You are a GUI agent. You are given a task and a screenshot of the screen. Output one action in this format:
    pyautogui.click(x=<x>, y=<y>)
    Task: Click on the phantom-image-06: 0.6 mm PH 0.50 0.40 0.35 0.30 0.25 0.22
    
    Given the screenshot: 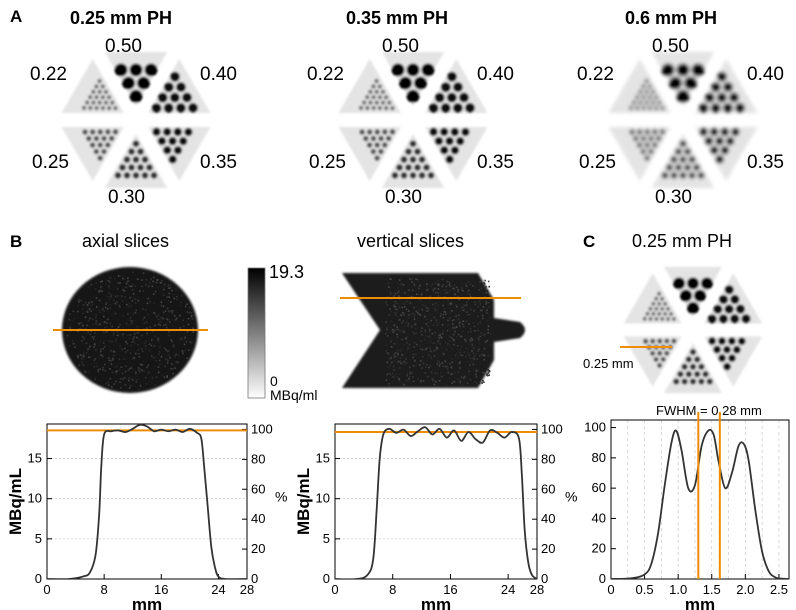 What is the action you would take?
    pyautogui.click(x=680, y=108)
    